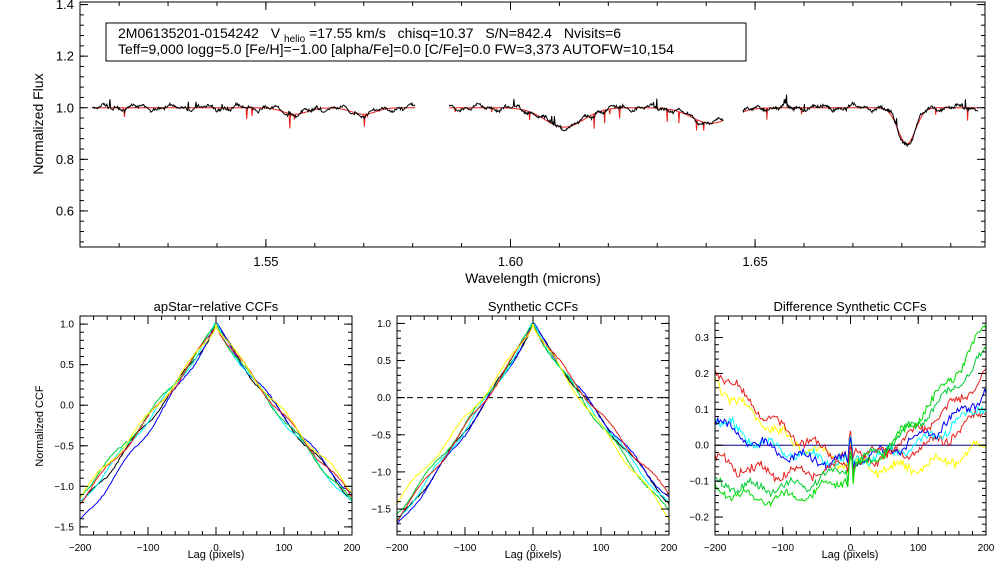 The width and height of the screenshot is (1008, 576). What do you see at coordinates (850, 306) in the screenshot?
I see `ccf-difference-title: Difference Synthetic CCFs` at bounding box center [850, 306].